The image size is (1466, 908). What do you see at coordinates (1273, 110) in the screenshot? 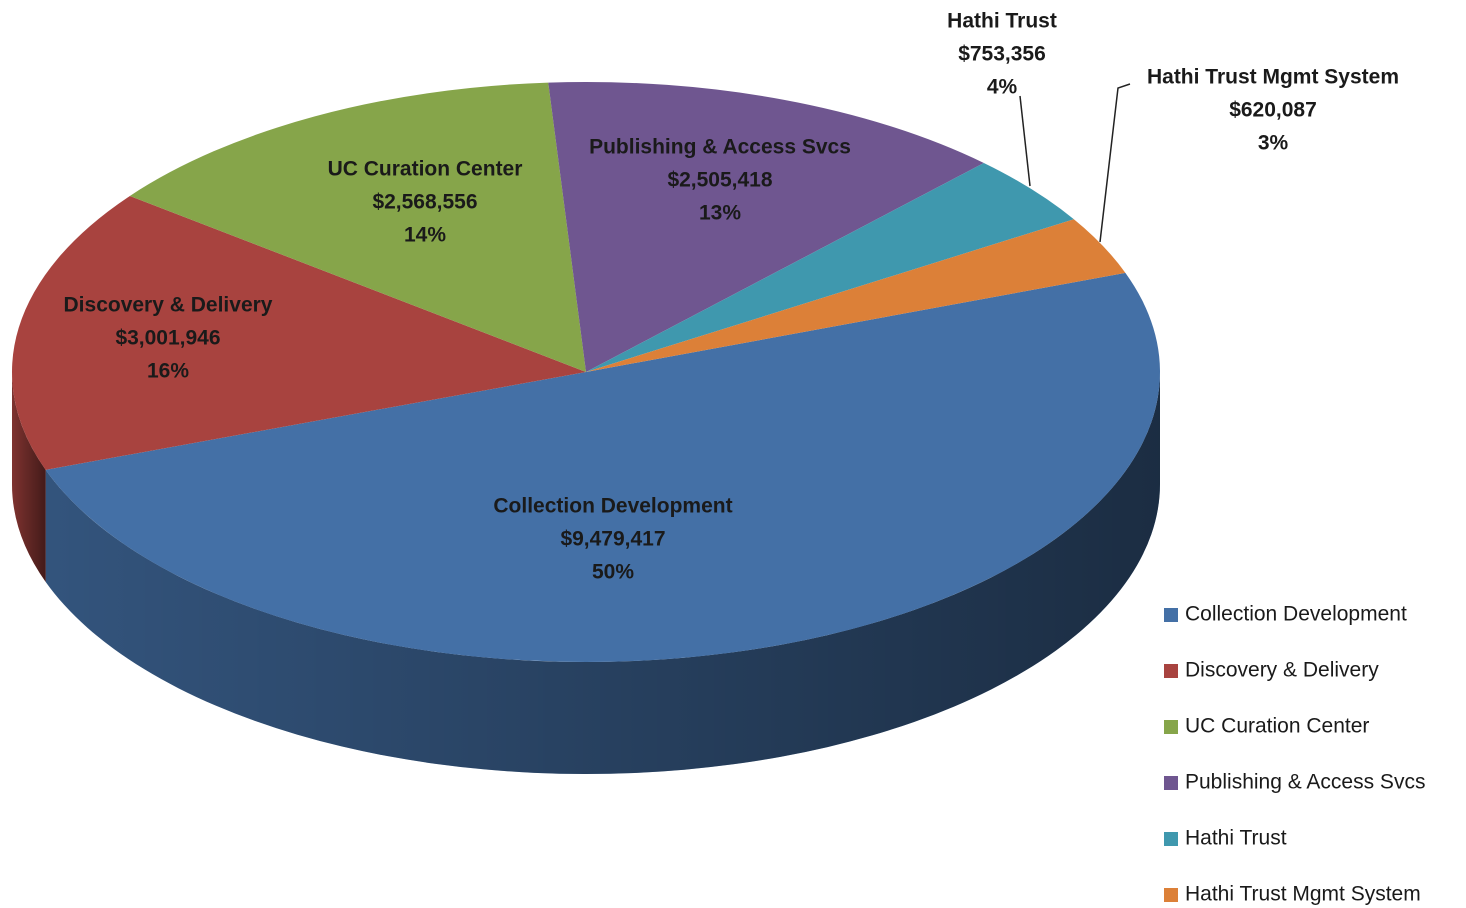
I see `label-value: $620,087` at bounding box center [1273, 110].